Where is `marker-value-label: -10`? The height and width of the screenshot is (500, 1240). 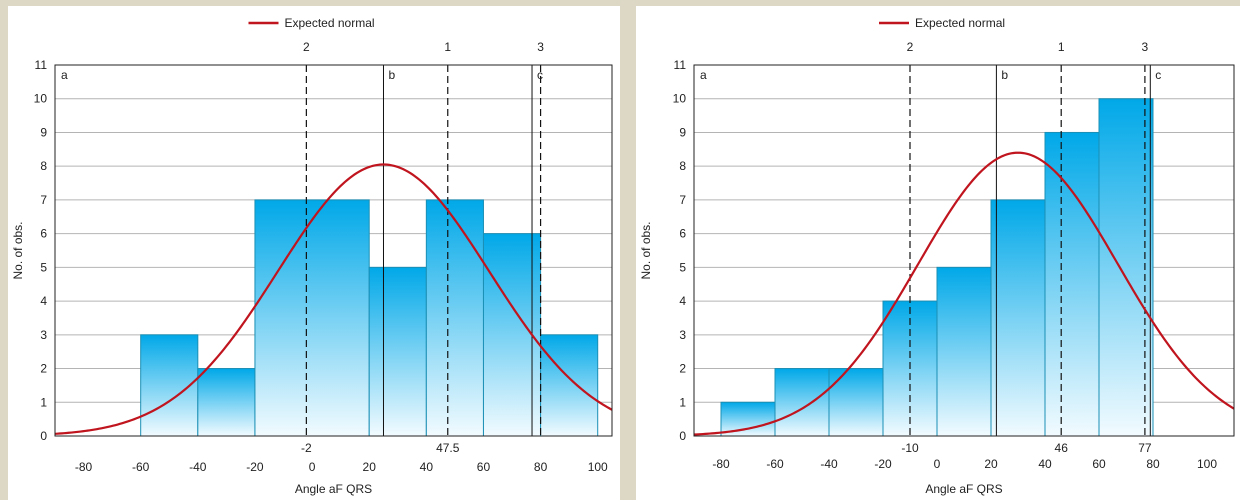
marker-value-label: -10 is located at coordinates (910, 448).